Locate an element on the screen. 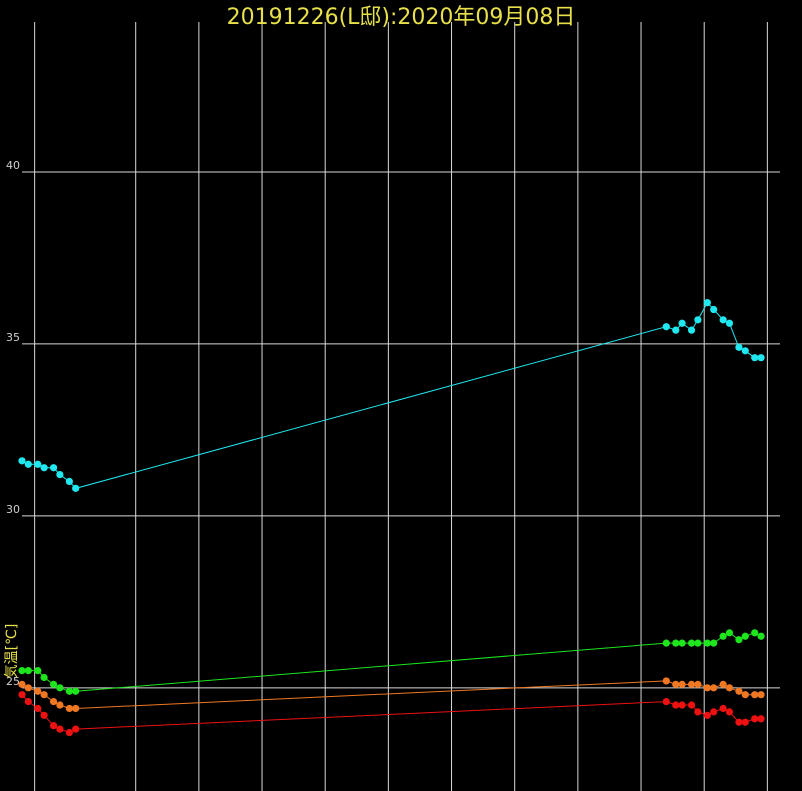 The width and height of the screenshot is (802, 791). y-tick-label-35: 35 is located at coordinates (13, 337).